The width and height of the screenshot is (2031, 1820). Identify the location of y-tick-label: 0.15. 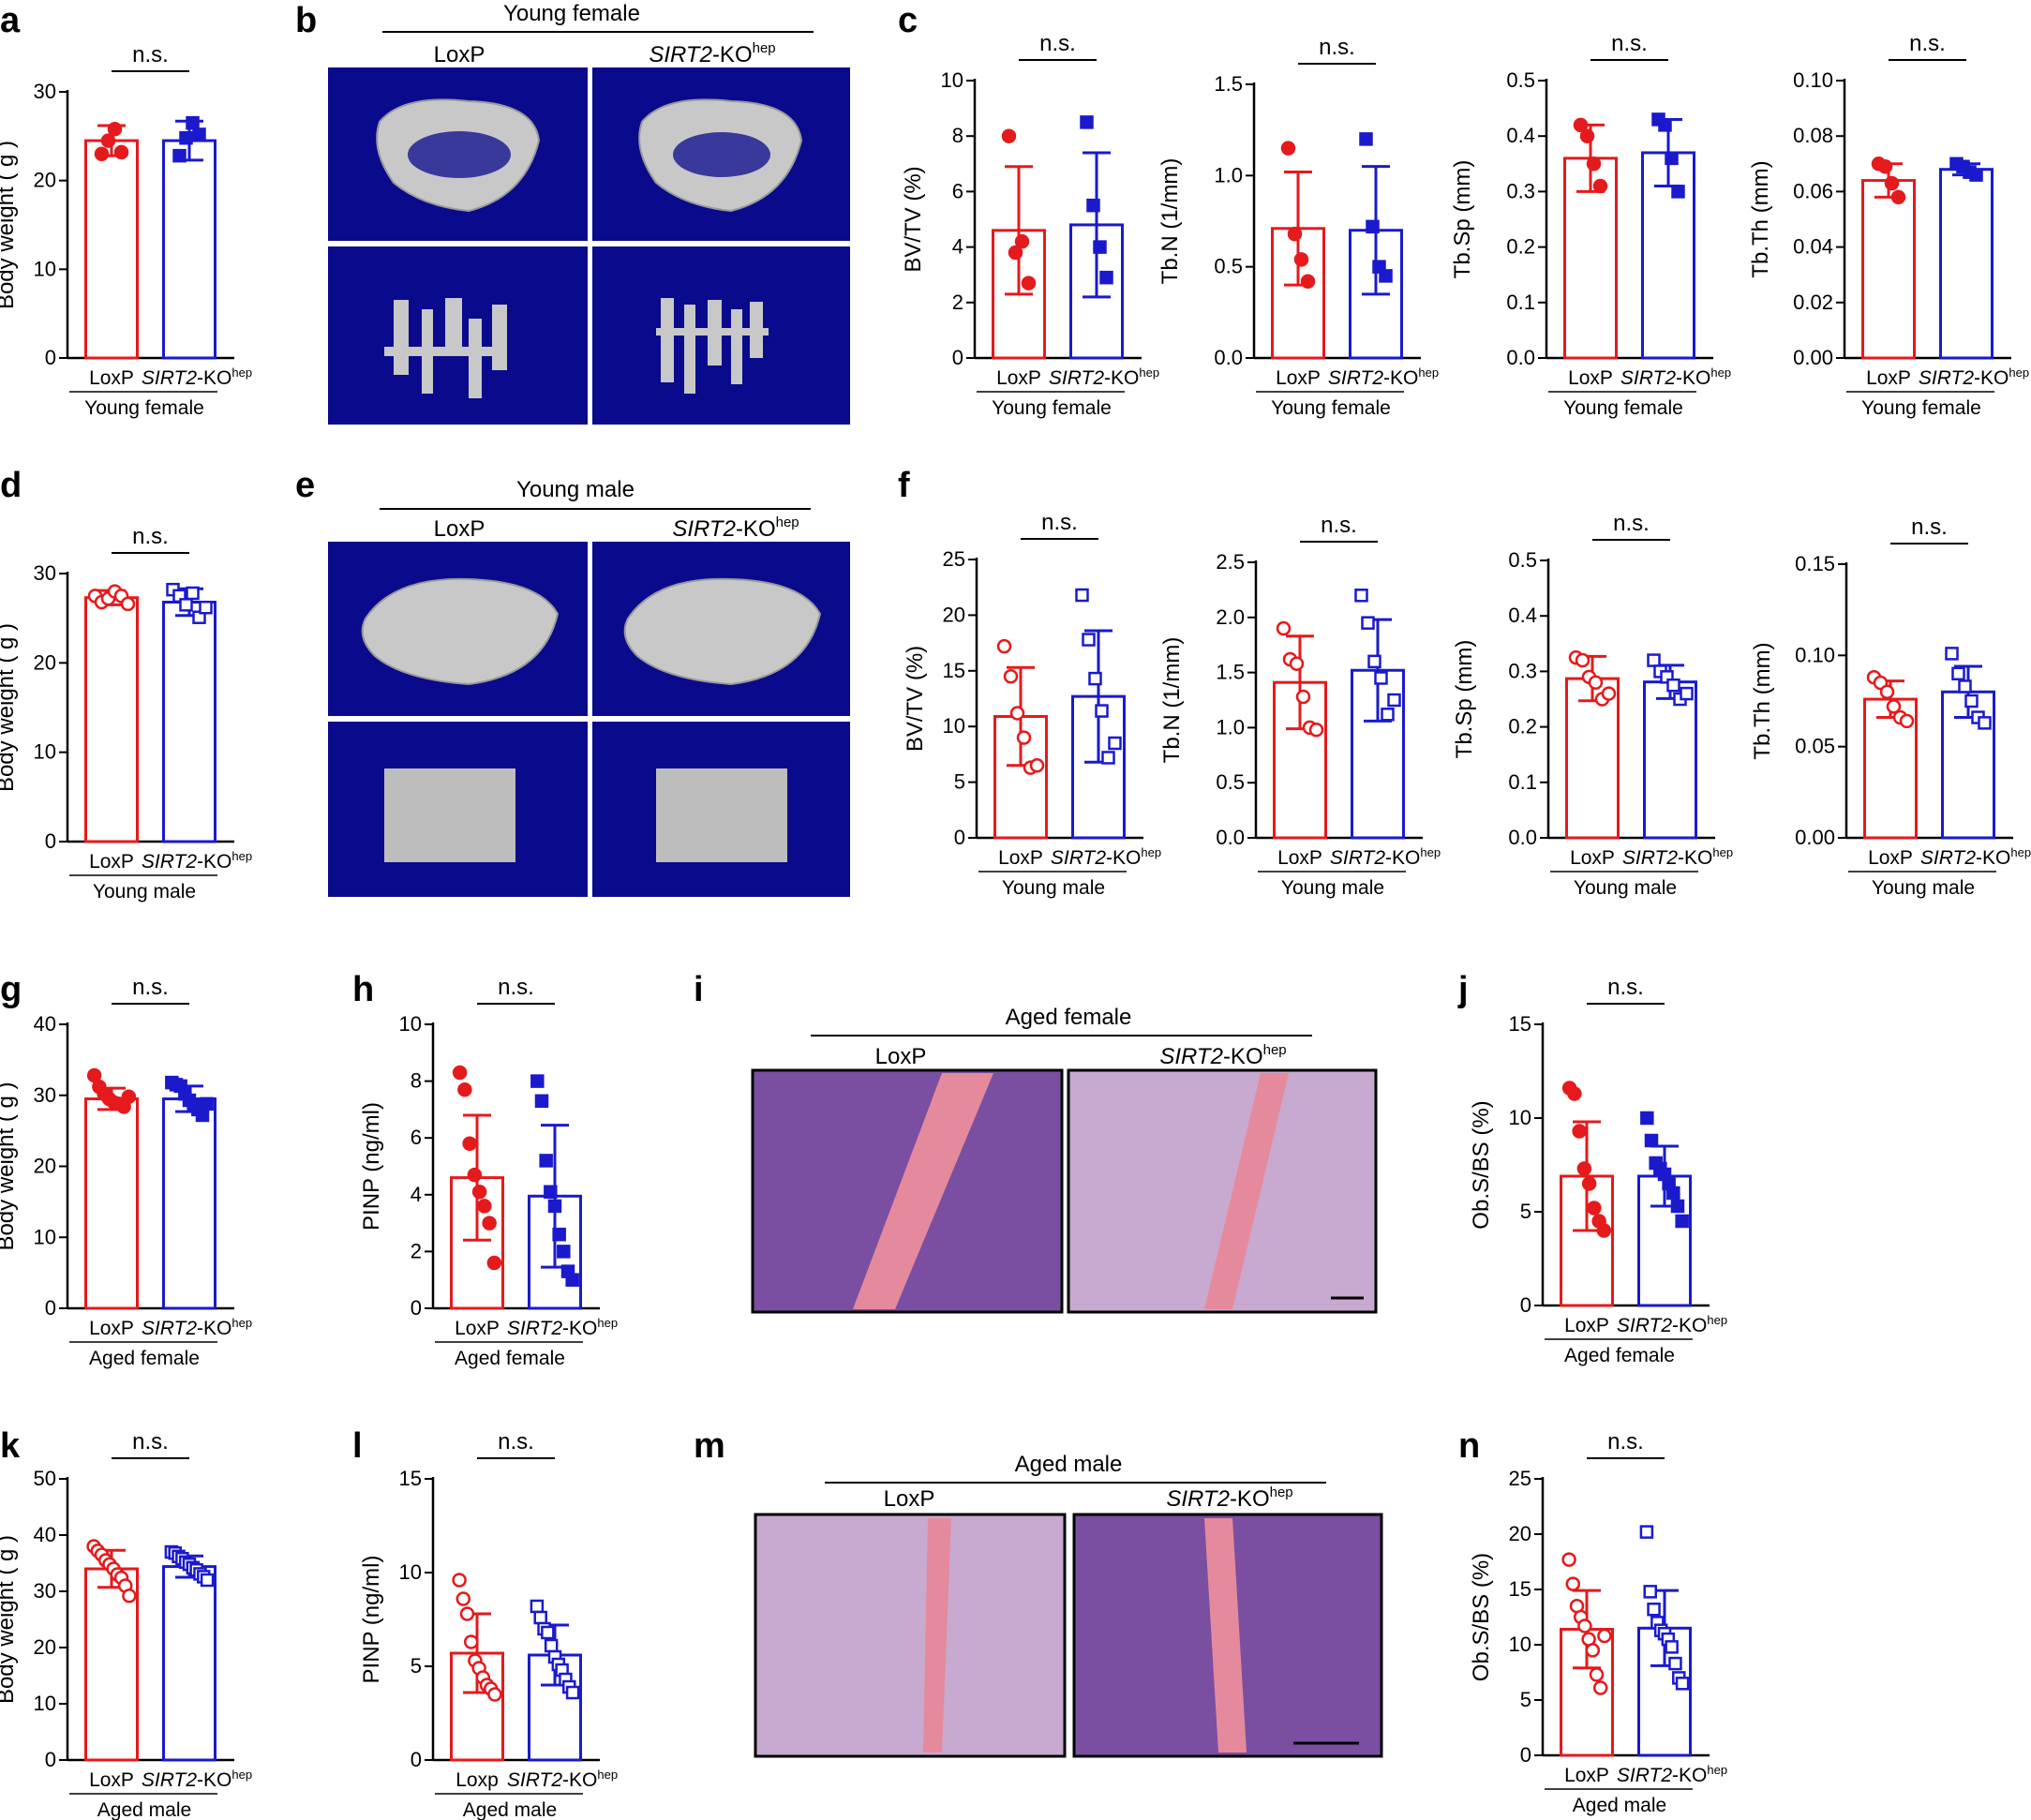
(1815, 563).